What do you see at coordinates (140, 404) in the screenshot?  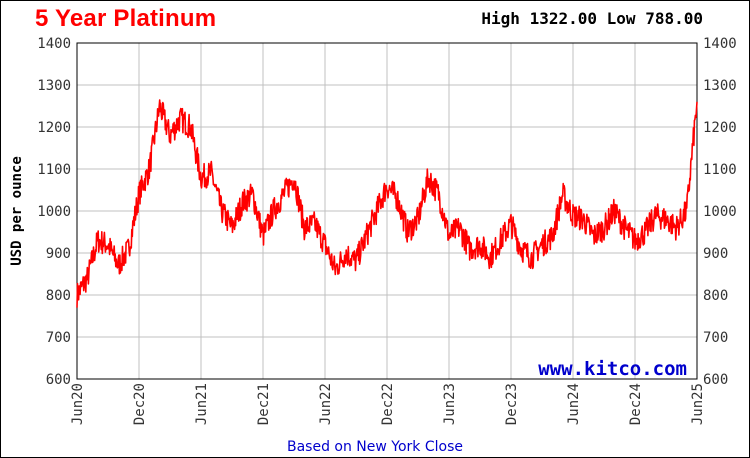 I see `x-tick-label: Dec20` at bounding box center [140, 404].